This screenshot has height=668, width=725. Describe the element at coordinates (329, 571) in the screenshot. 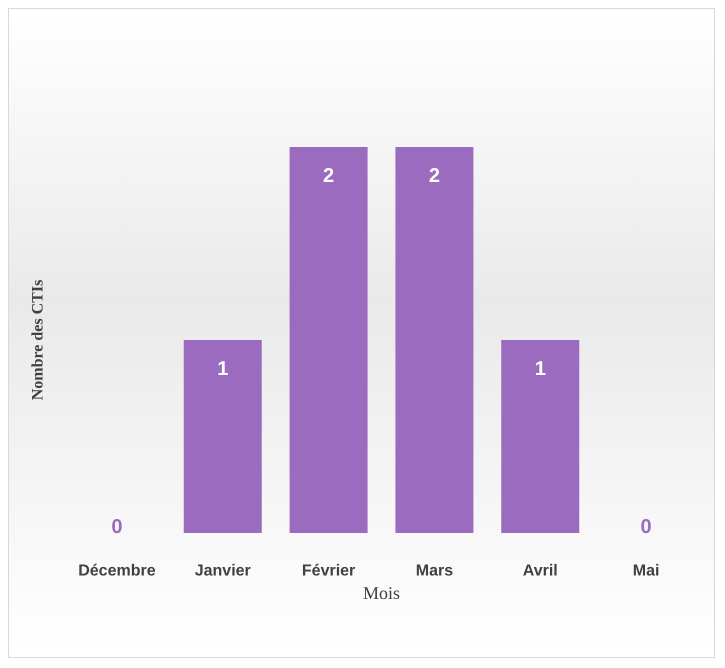

I see `x-tick-label: Février` at that location.